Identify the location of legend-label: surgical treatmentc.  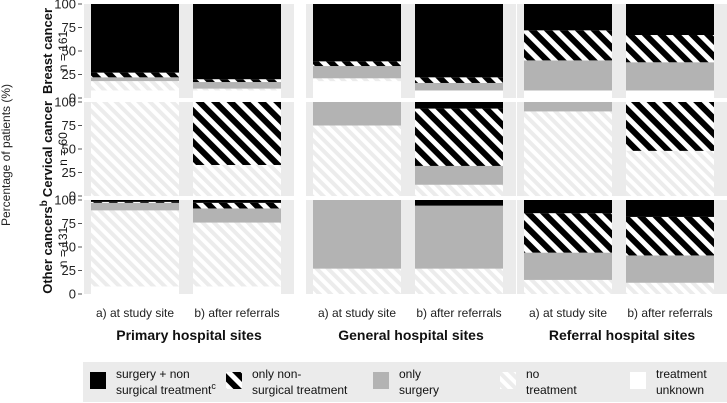
(166, 389).